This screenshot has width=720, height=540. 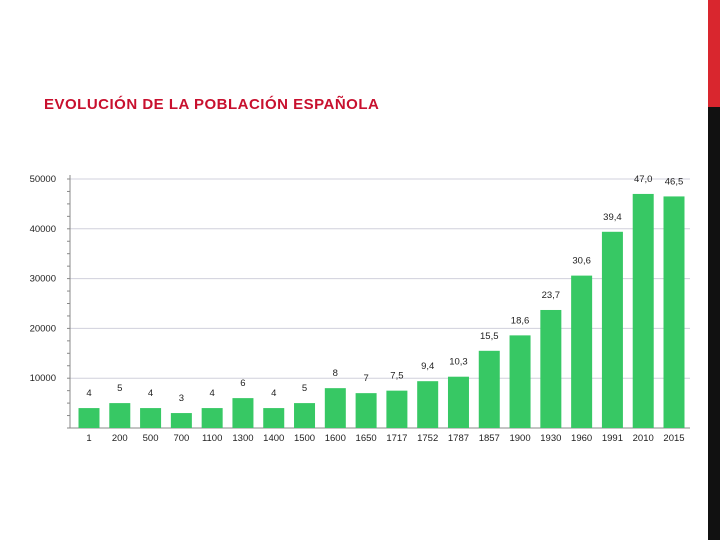 What do you see at coordinates (520, 381) in the screenshot?
I see `bar-1900` at bounding box center [520, 381].